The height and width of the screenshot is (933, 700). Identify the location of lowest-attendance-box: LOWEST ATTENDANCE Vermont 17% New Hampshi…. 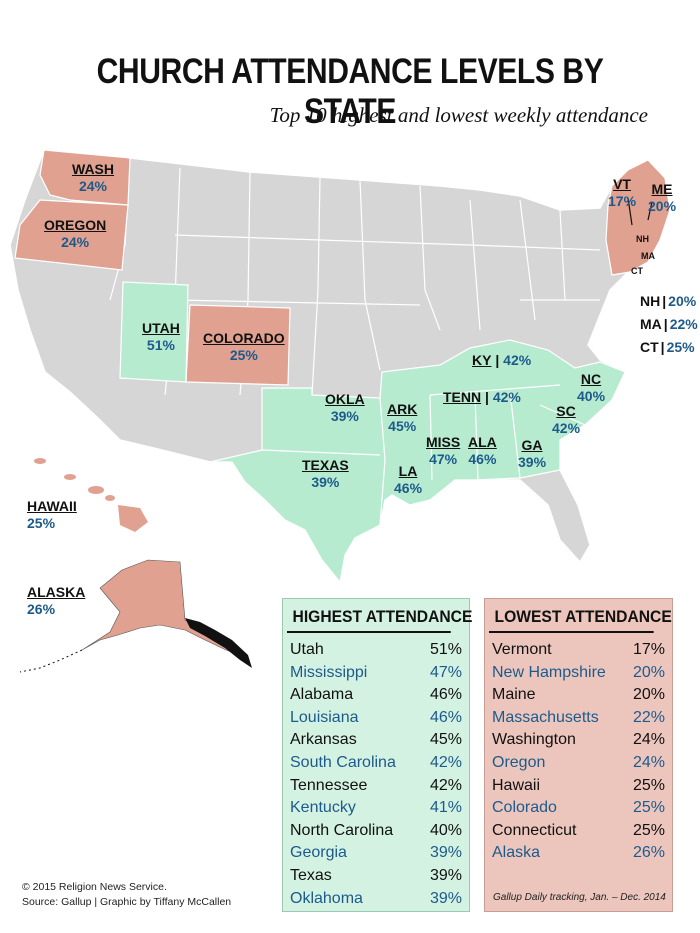
(578, 755).